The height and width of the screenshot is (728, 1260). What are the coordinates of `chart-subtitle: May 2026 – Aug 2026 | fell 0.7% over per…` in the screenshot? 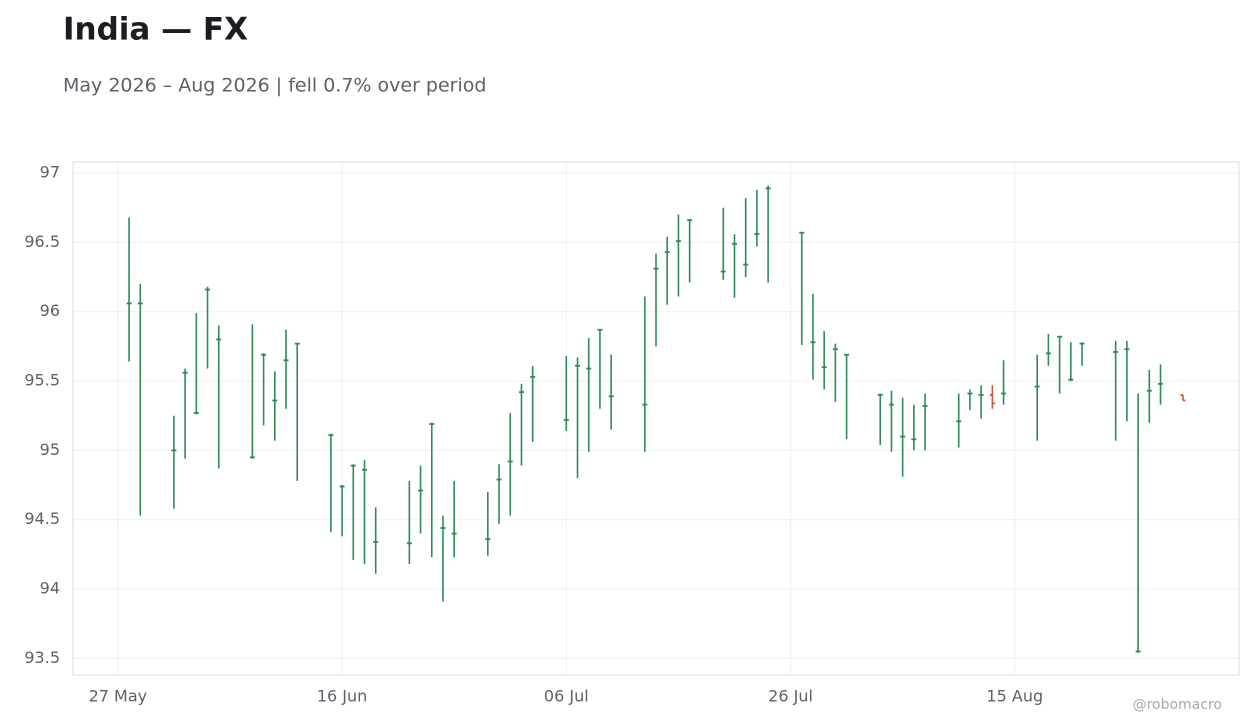 It's located at (274, 86).